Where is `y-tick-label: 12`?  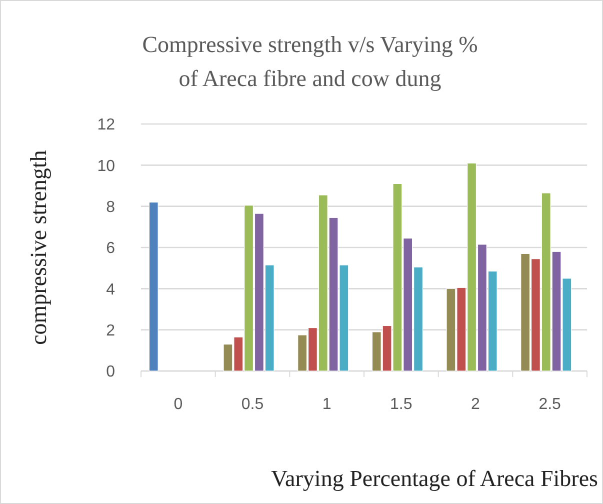 y-tick-label: 12 is located at coordinates (106, 125).